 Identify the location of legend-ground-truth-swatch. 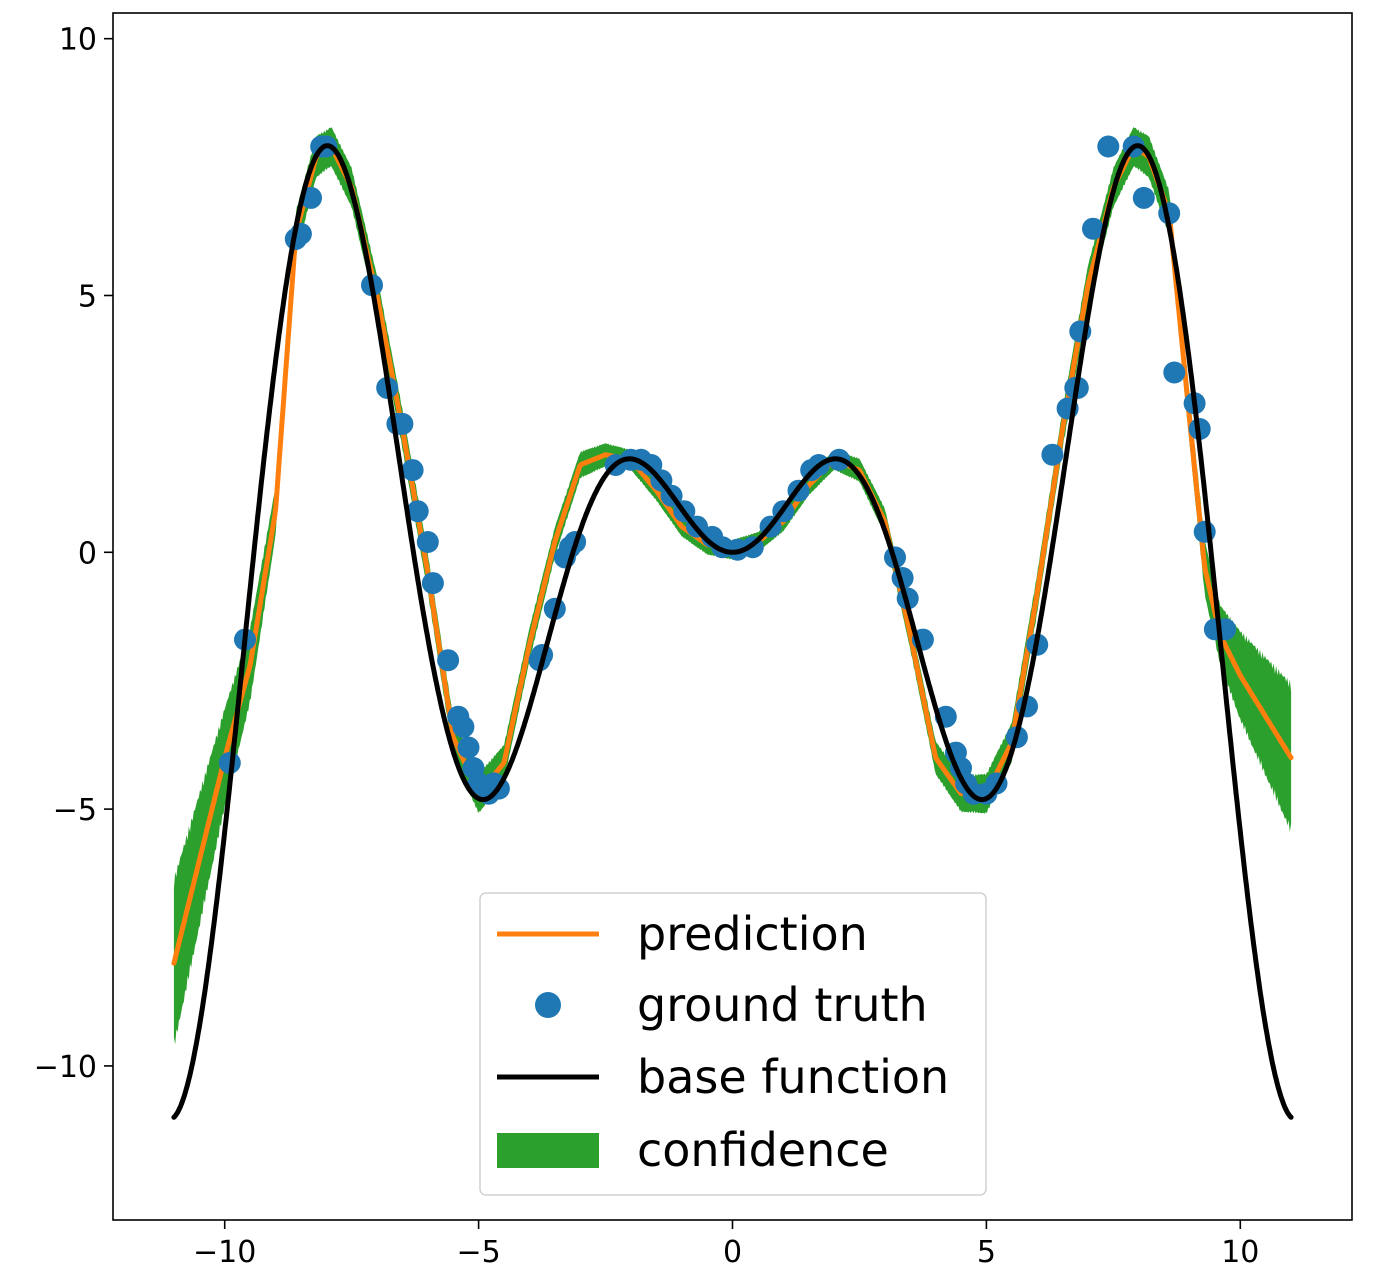
(548, 1005).